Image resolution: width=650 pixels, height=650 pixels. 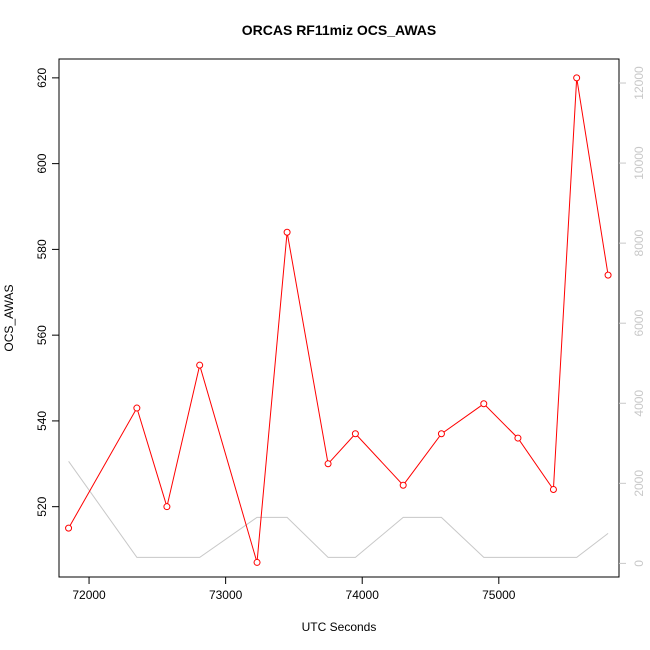 What do you see at coordinates (226, 595) in the screenshot?
I see `x-tick-label: 73000` at bounding box center [226, 595].